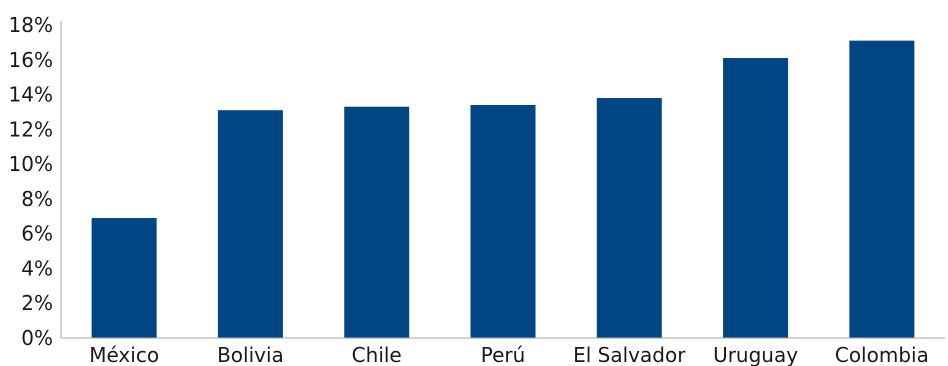  What do you see at coordinates (31, 181) in the screenshot?
I see `y-axis: 0% 2% 4% 6% 8% 10% 12% 14% 16% 18%` at bounding box center [31, 181].